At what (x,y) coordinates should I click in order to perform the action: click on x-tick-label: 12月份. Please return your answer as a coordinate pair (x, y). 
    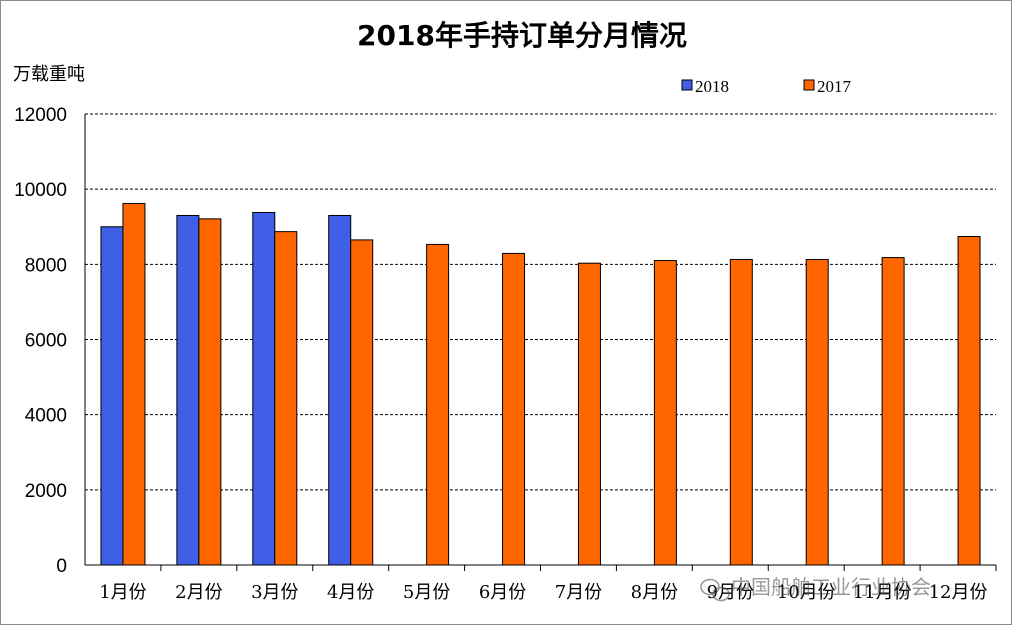
    Looking at the image, I should click on (958, 592).